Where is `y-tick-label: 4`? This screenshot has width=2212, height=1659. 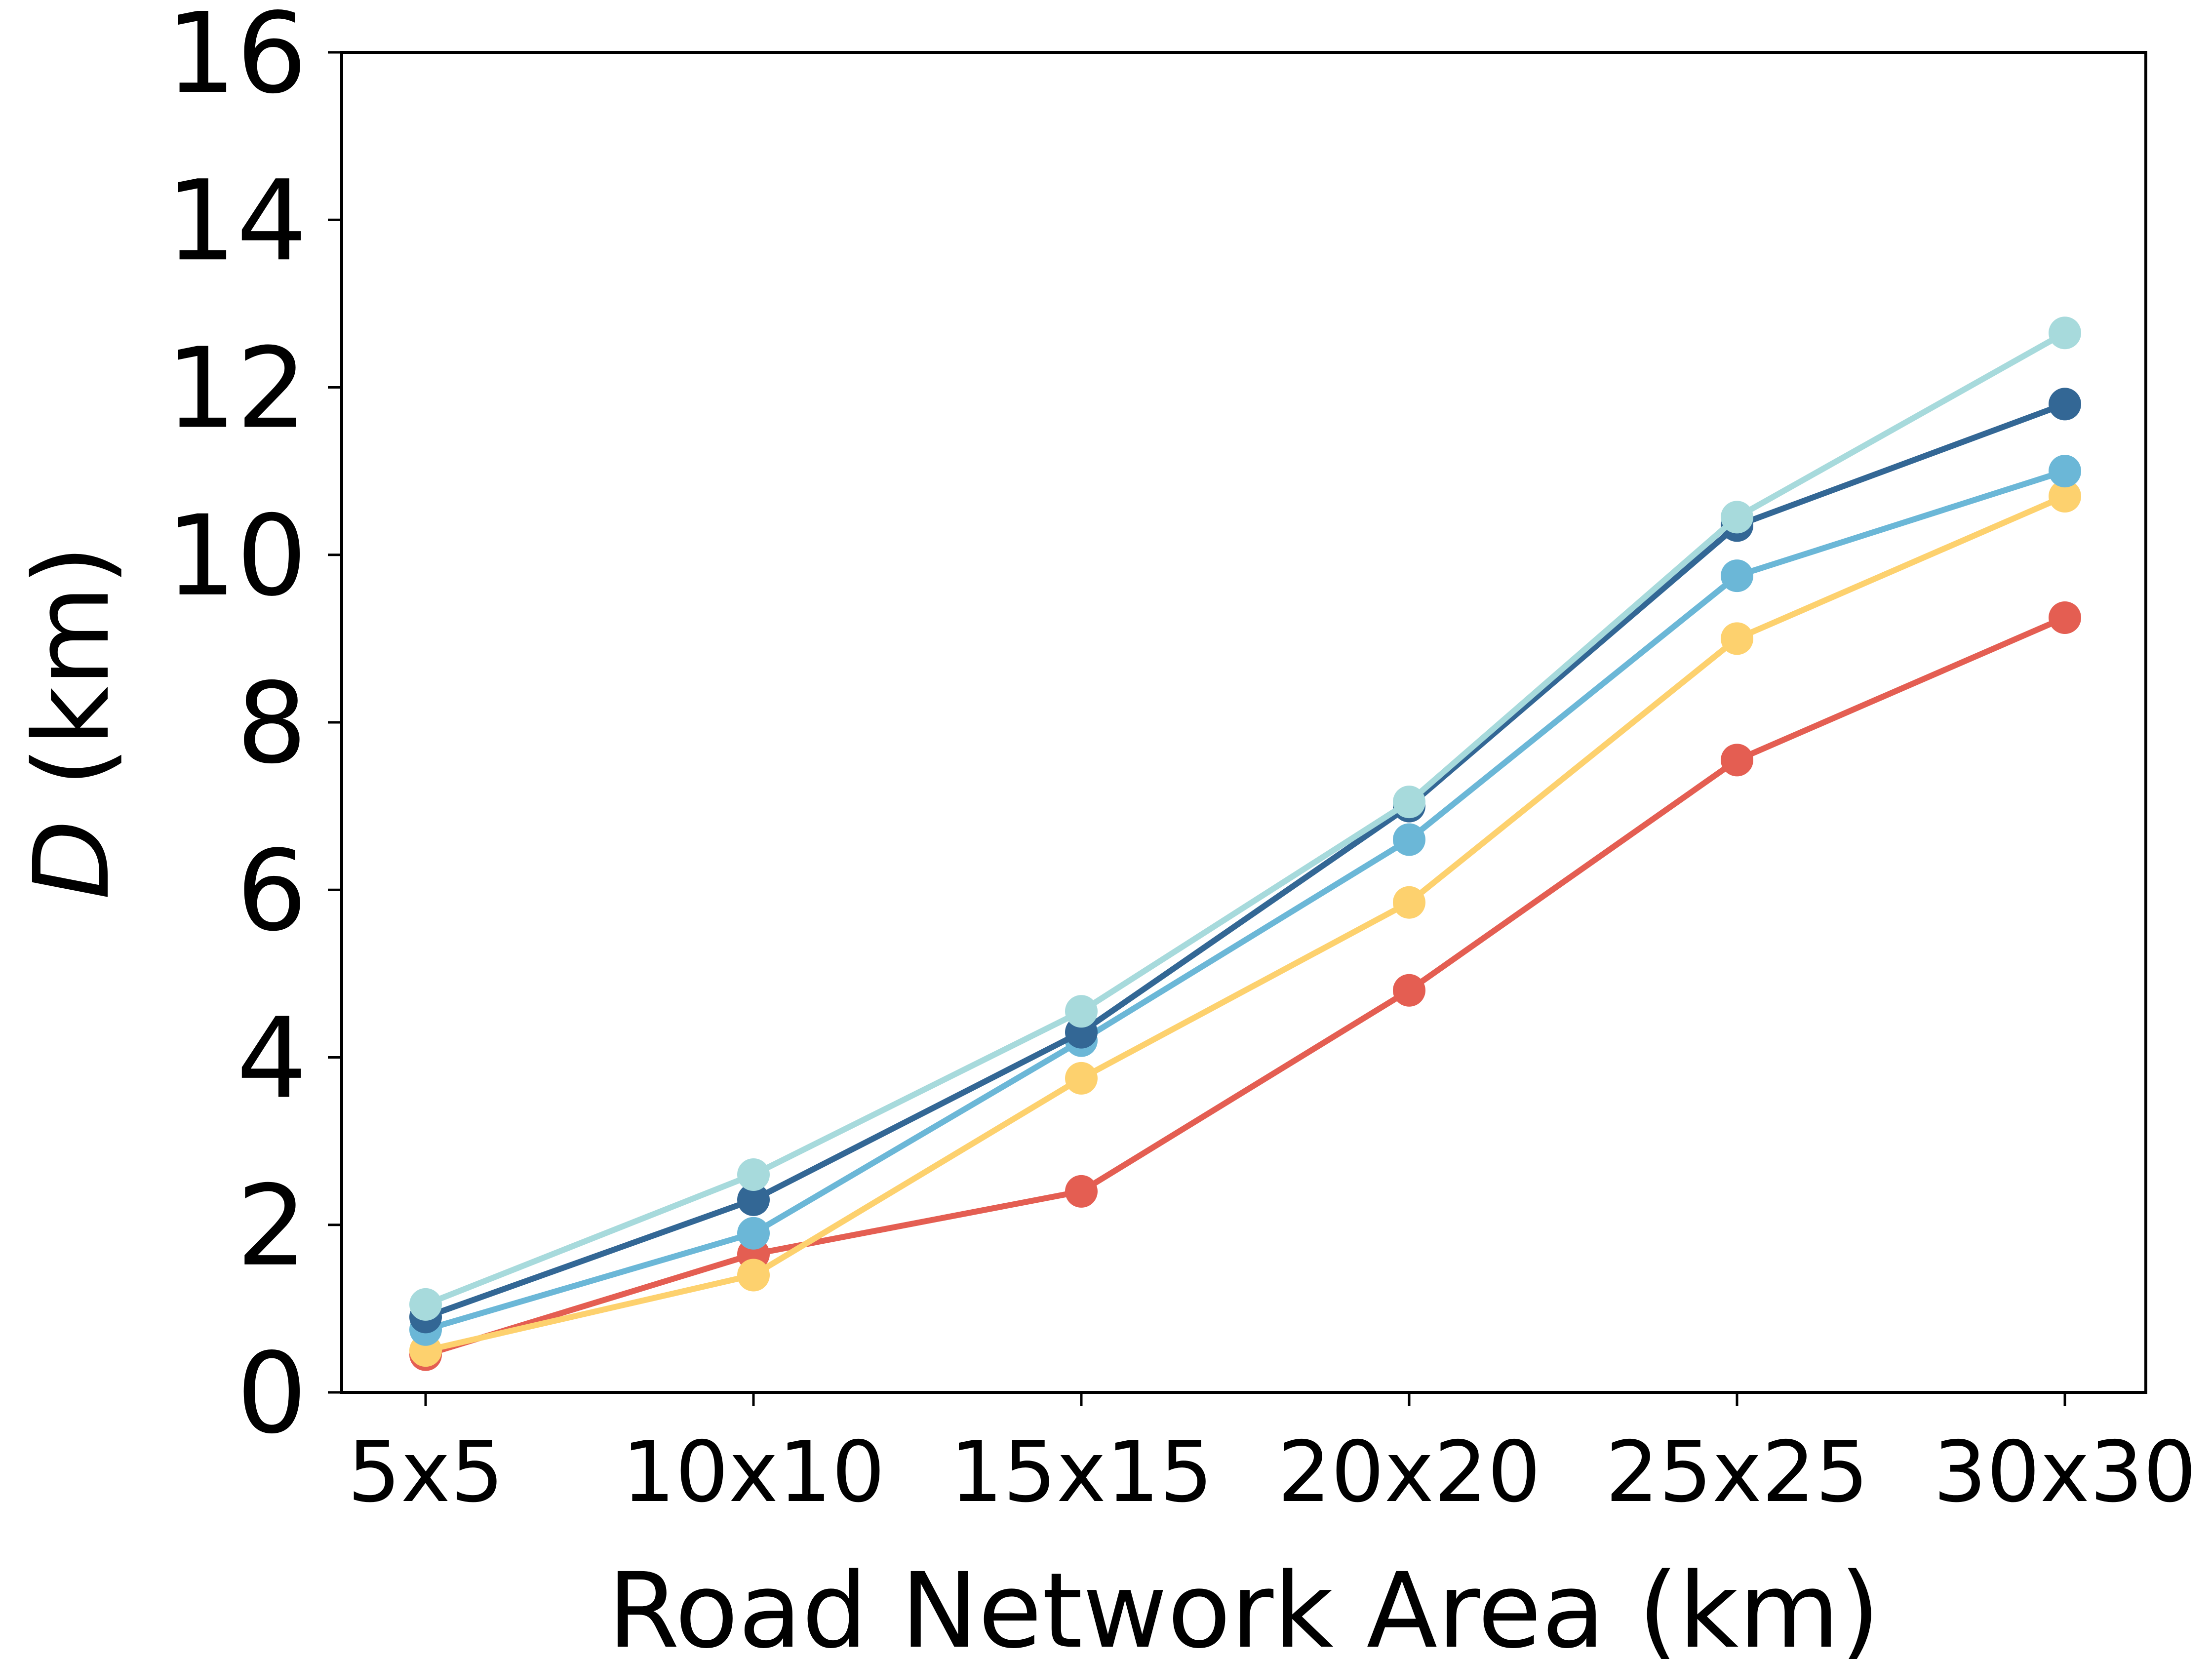 y-tick-label: 4 is located at coordinates (272, 1059).